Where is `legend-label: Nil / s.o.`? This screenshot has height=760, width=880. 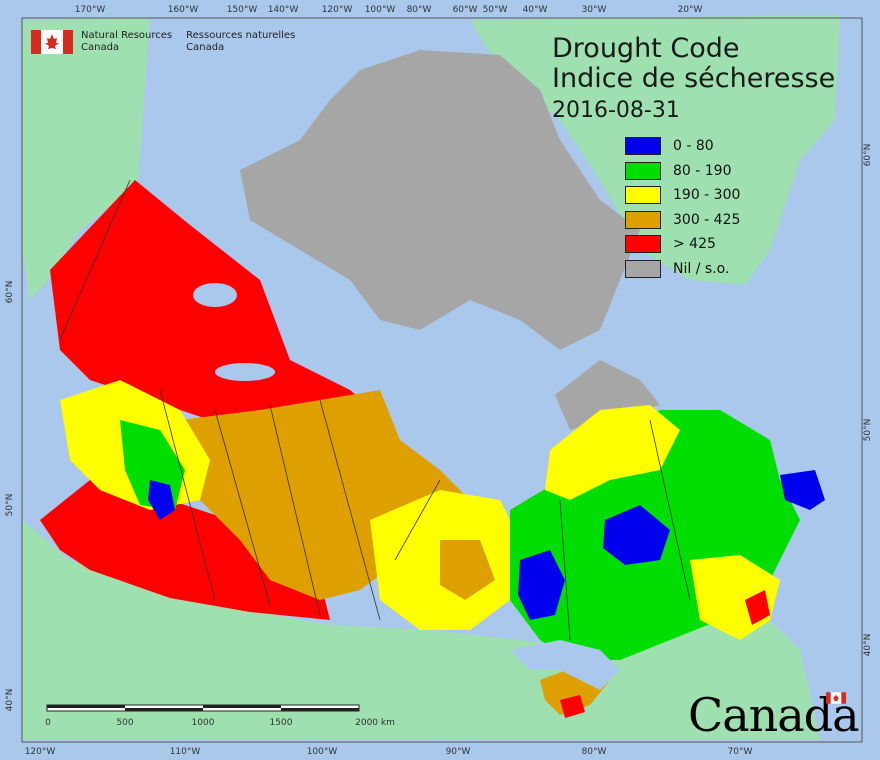
legend-label: Nil / s.o. is located at coordinates (701, 268).